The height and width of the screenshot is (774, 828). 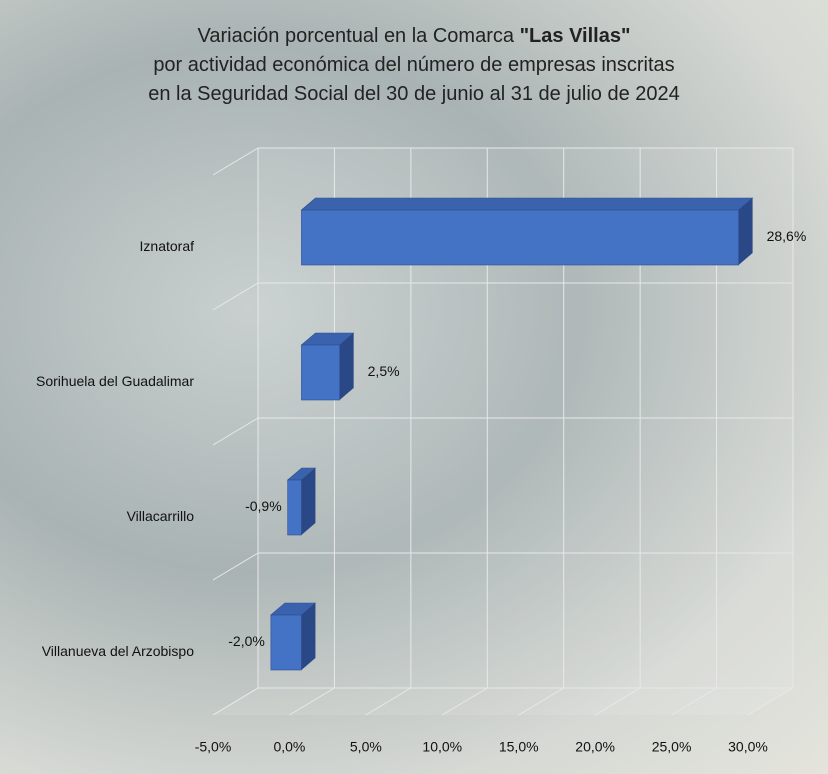 I want to click on title-text: Variación porcentual en la Comarca, so click(x=355, y=36).